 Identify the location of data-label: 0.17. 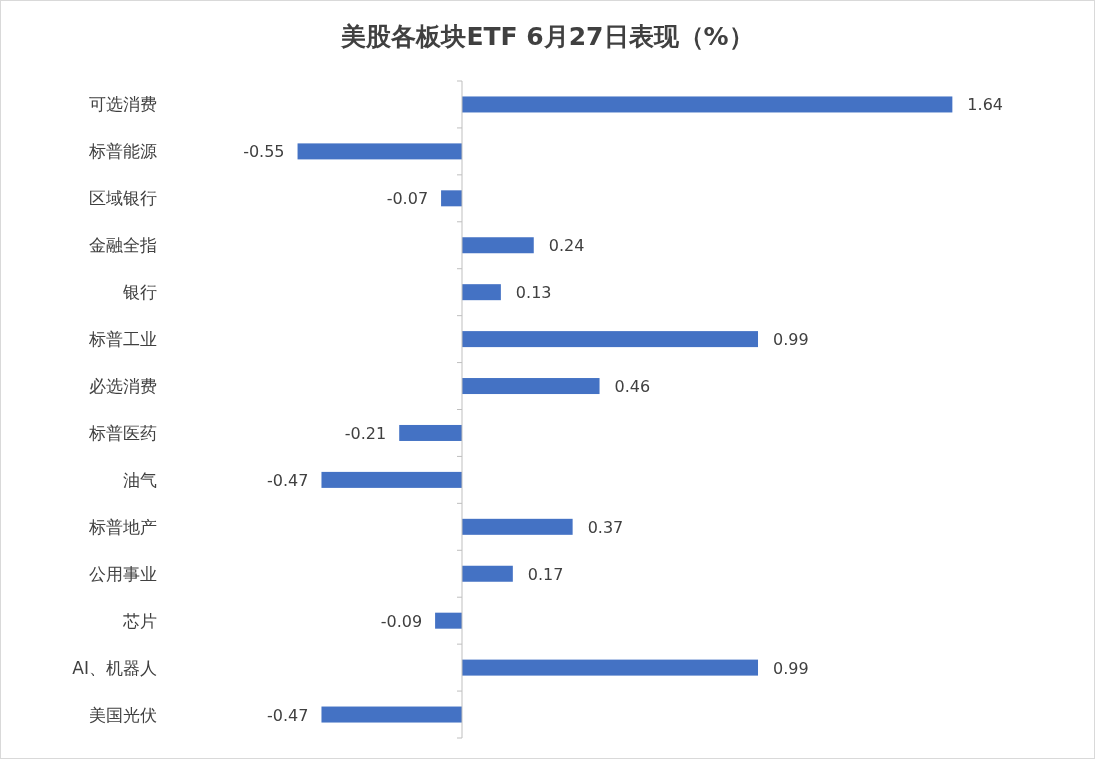
(545, 574).